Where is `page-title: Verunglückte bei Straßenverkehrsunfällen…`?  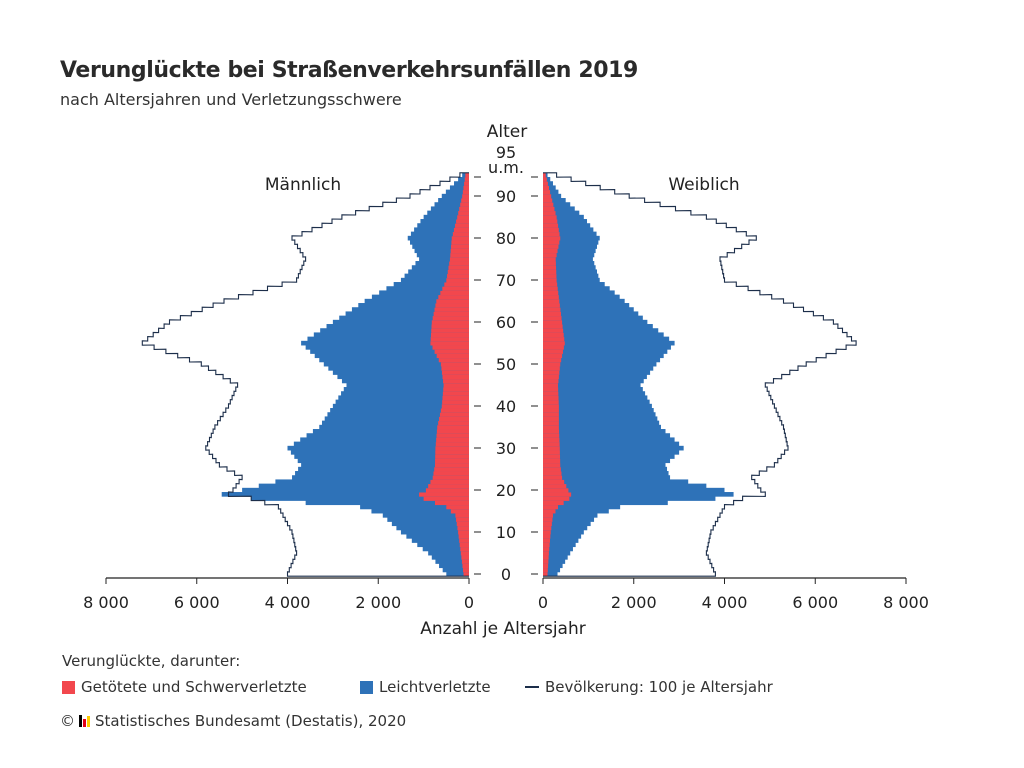 page-title: Verunglückte bei Straßenverkehrsunfällen… is located at coordinates (349, 70).